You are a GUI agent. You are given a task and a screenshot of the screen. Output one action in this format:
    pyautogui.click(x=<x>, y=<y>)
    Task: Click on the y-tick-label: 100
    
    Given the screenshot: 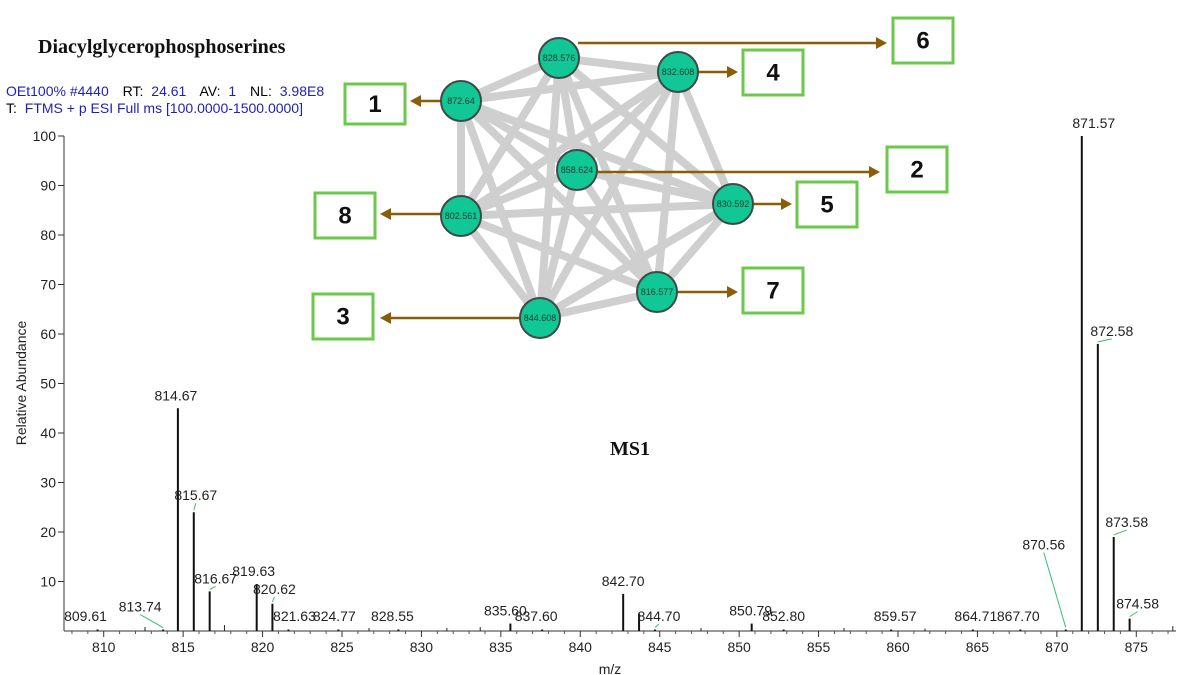 What is the action you would take?
    pyautogui.click(x=45, y=136)
    